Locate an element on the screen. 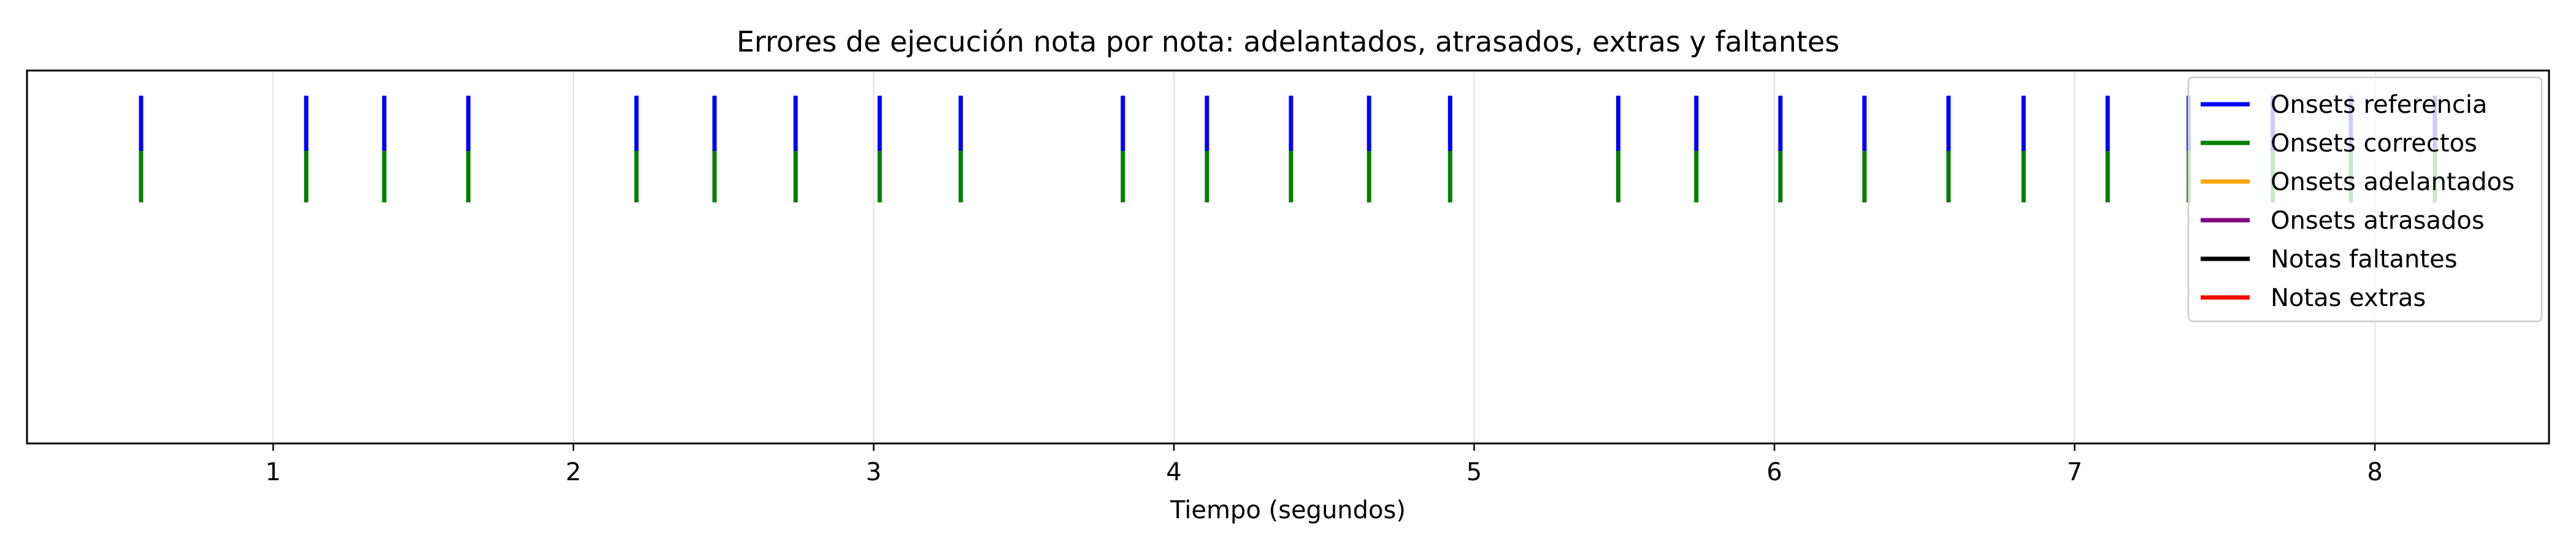 This screenshot has width=2576, height=552. x-tick-label-3: 3 is located at coordinates (873, 472).